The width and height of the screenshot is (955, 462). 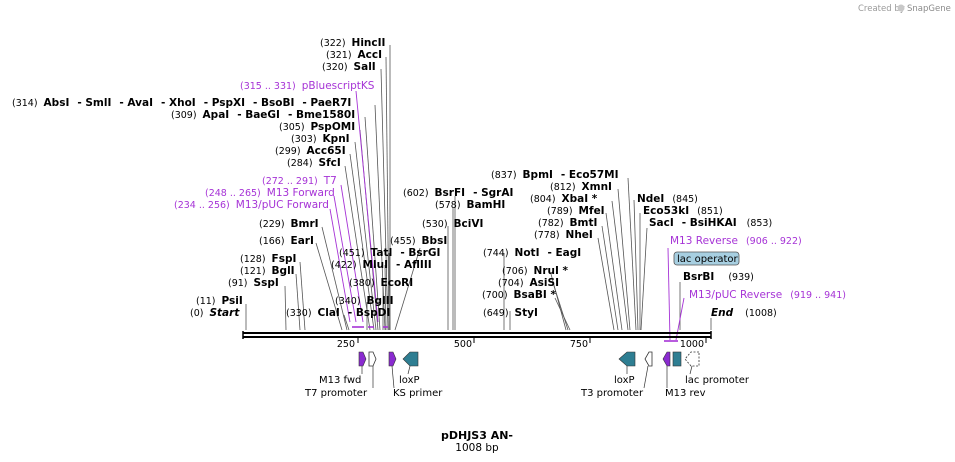 What do you see at coordinates (251, 205) in the screenshot?
I see `primer-m13puc-fwd: (234 .. 256) M13/pUC Forward` at bounding box center [251, 205].